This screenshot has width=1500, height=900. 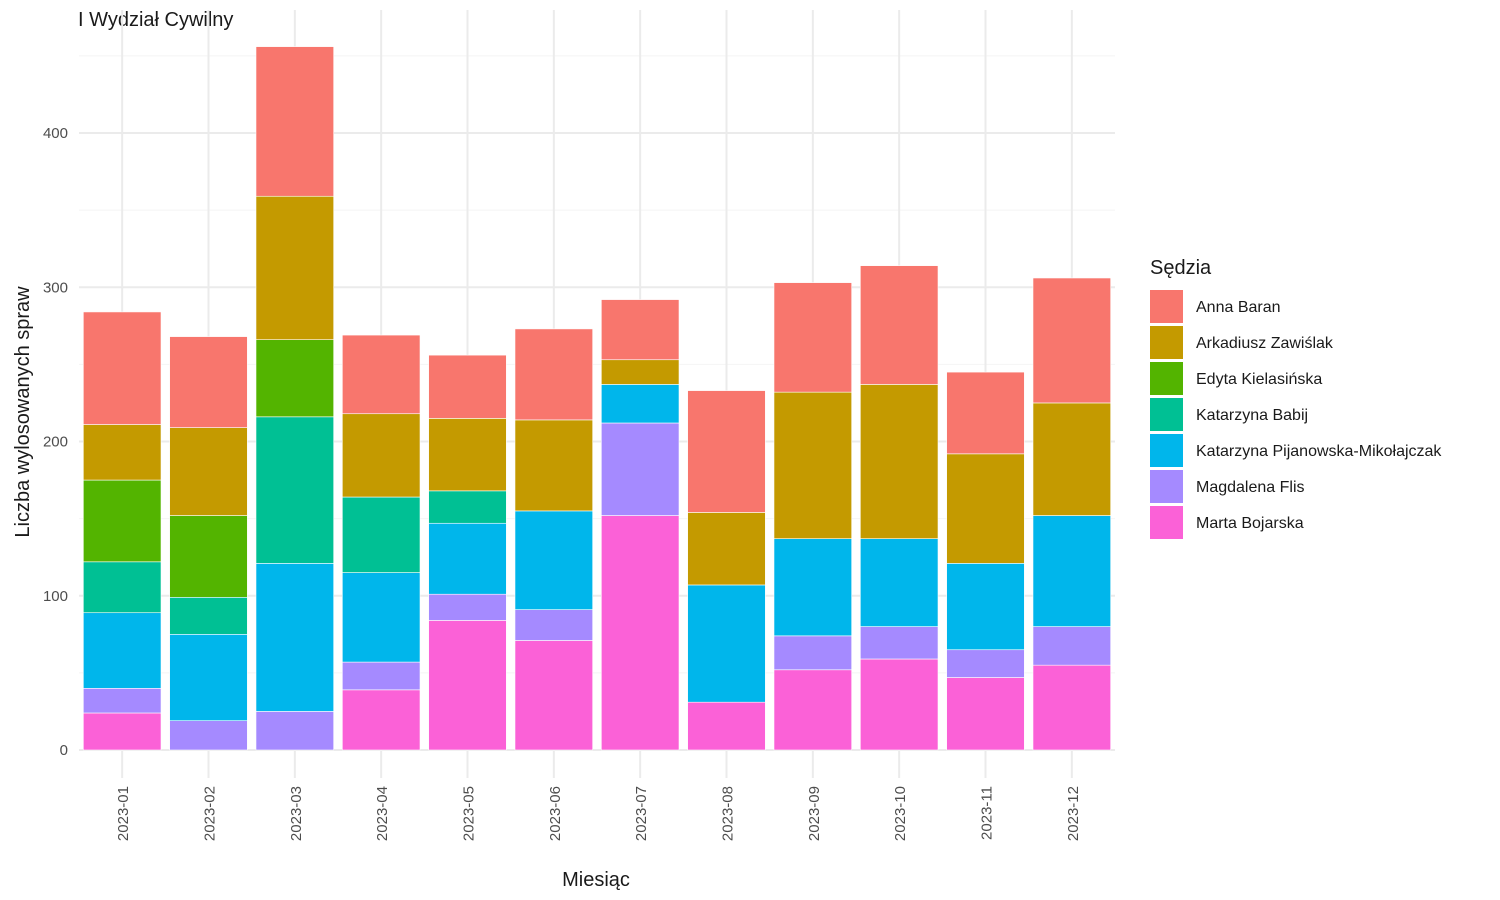 I want to click on y-tick-label: 300, so click(x=55, y=287).